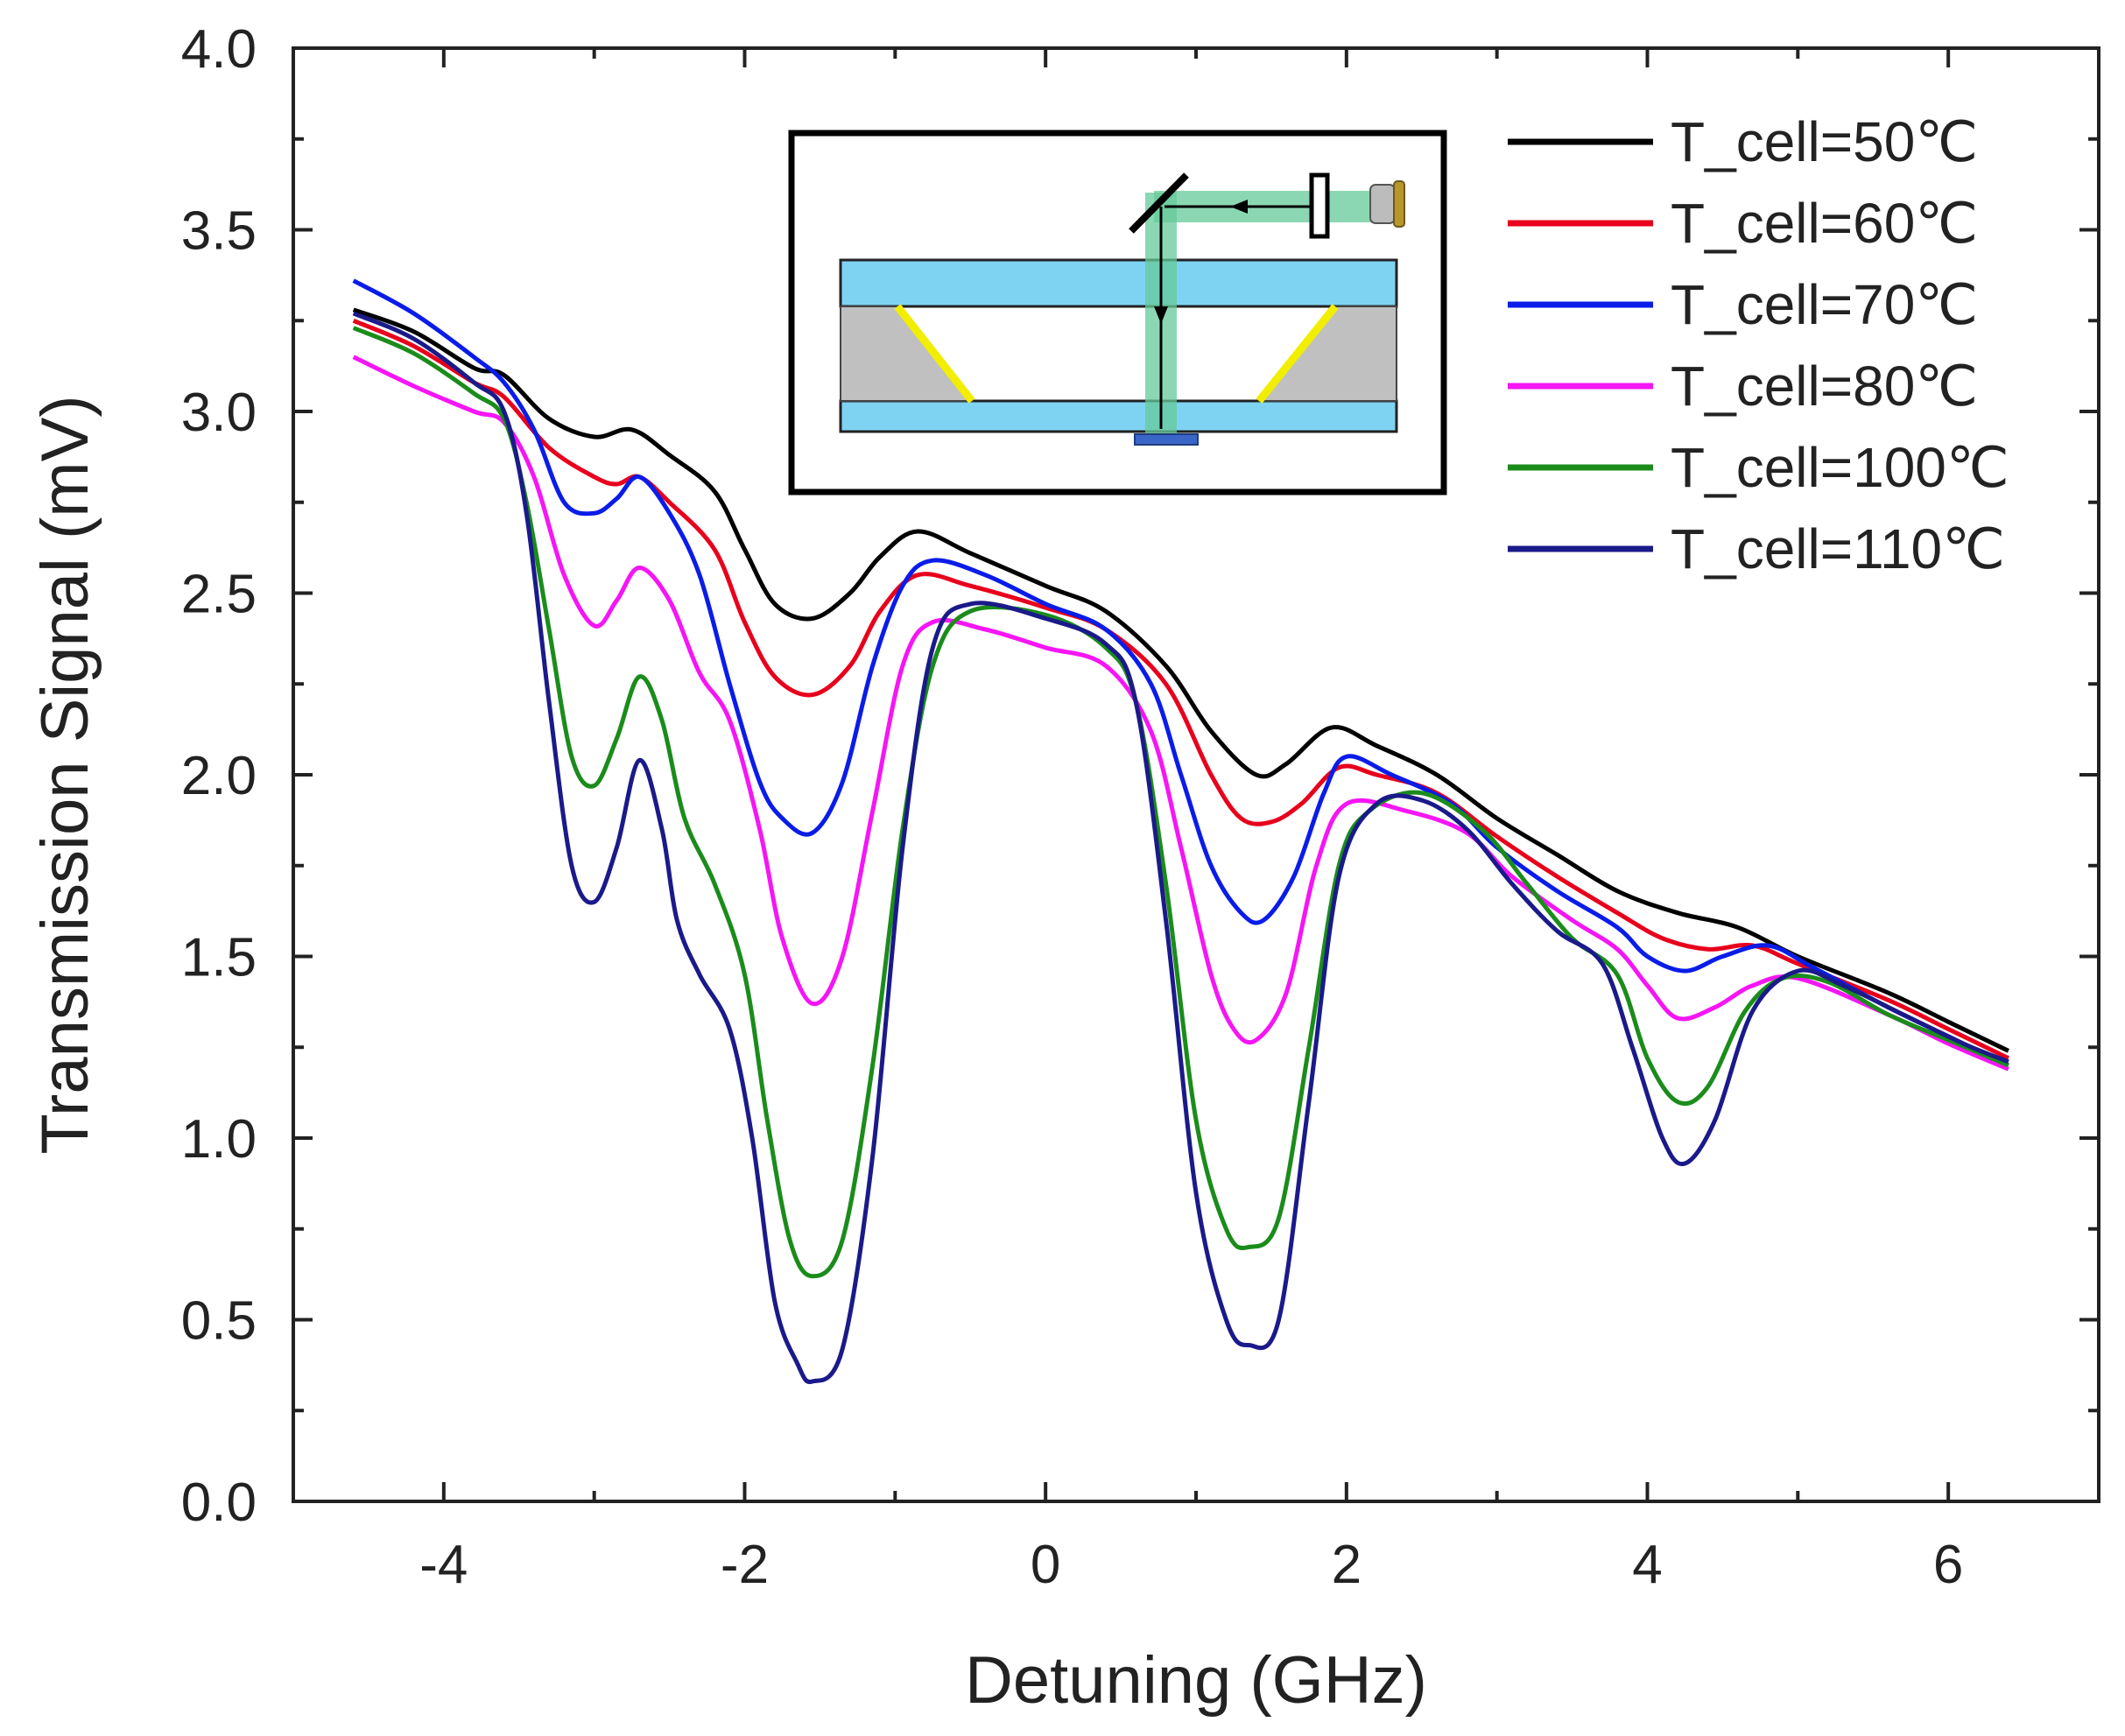  Describe the element at coordinates (219, 1321) in the screenshot. I see `y-tick-label: 0.5` at that location.